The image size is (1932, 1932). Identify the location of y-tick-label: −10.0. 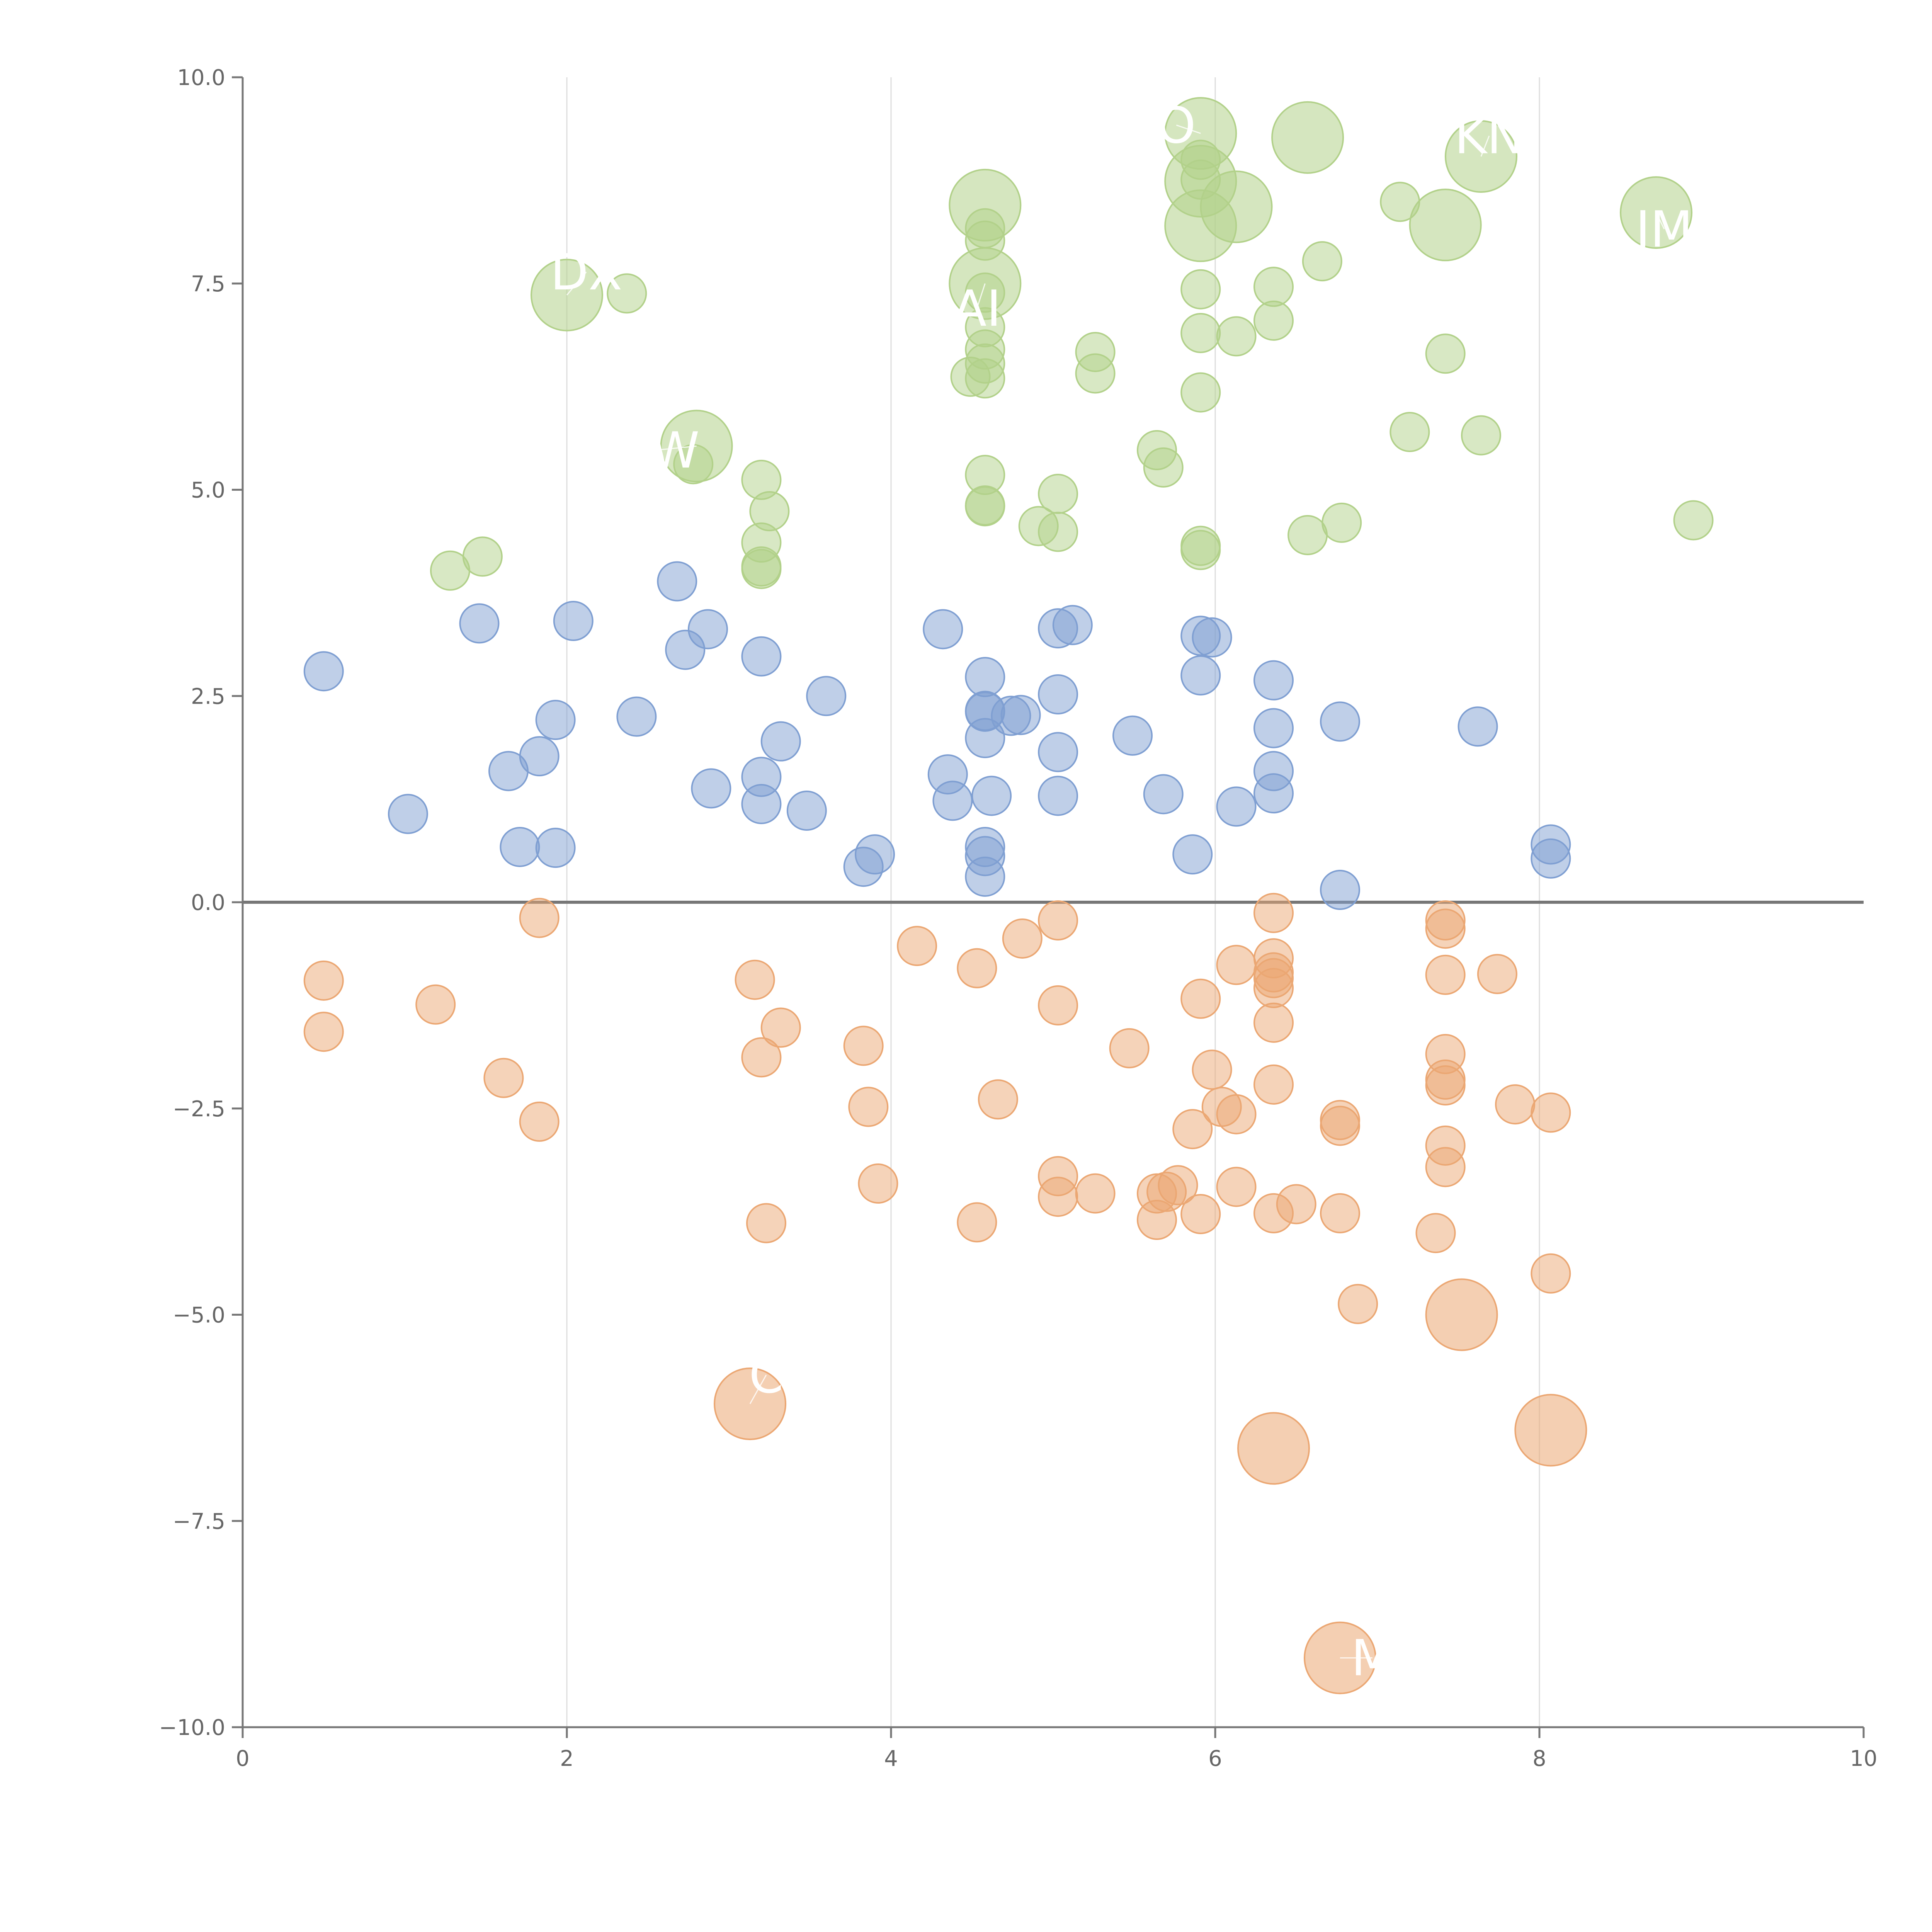
(192, 1728).